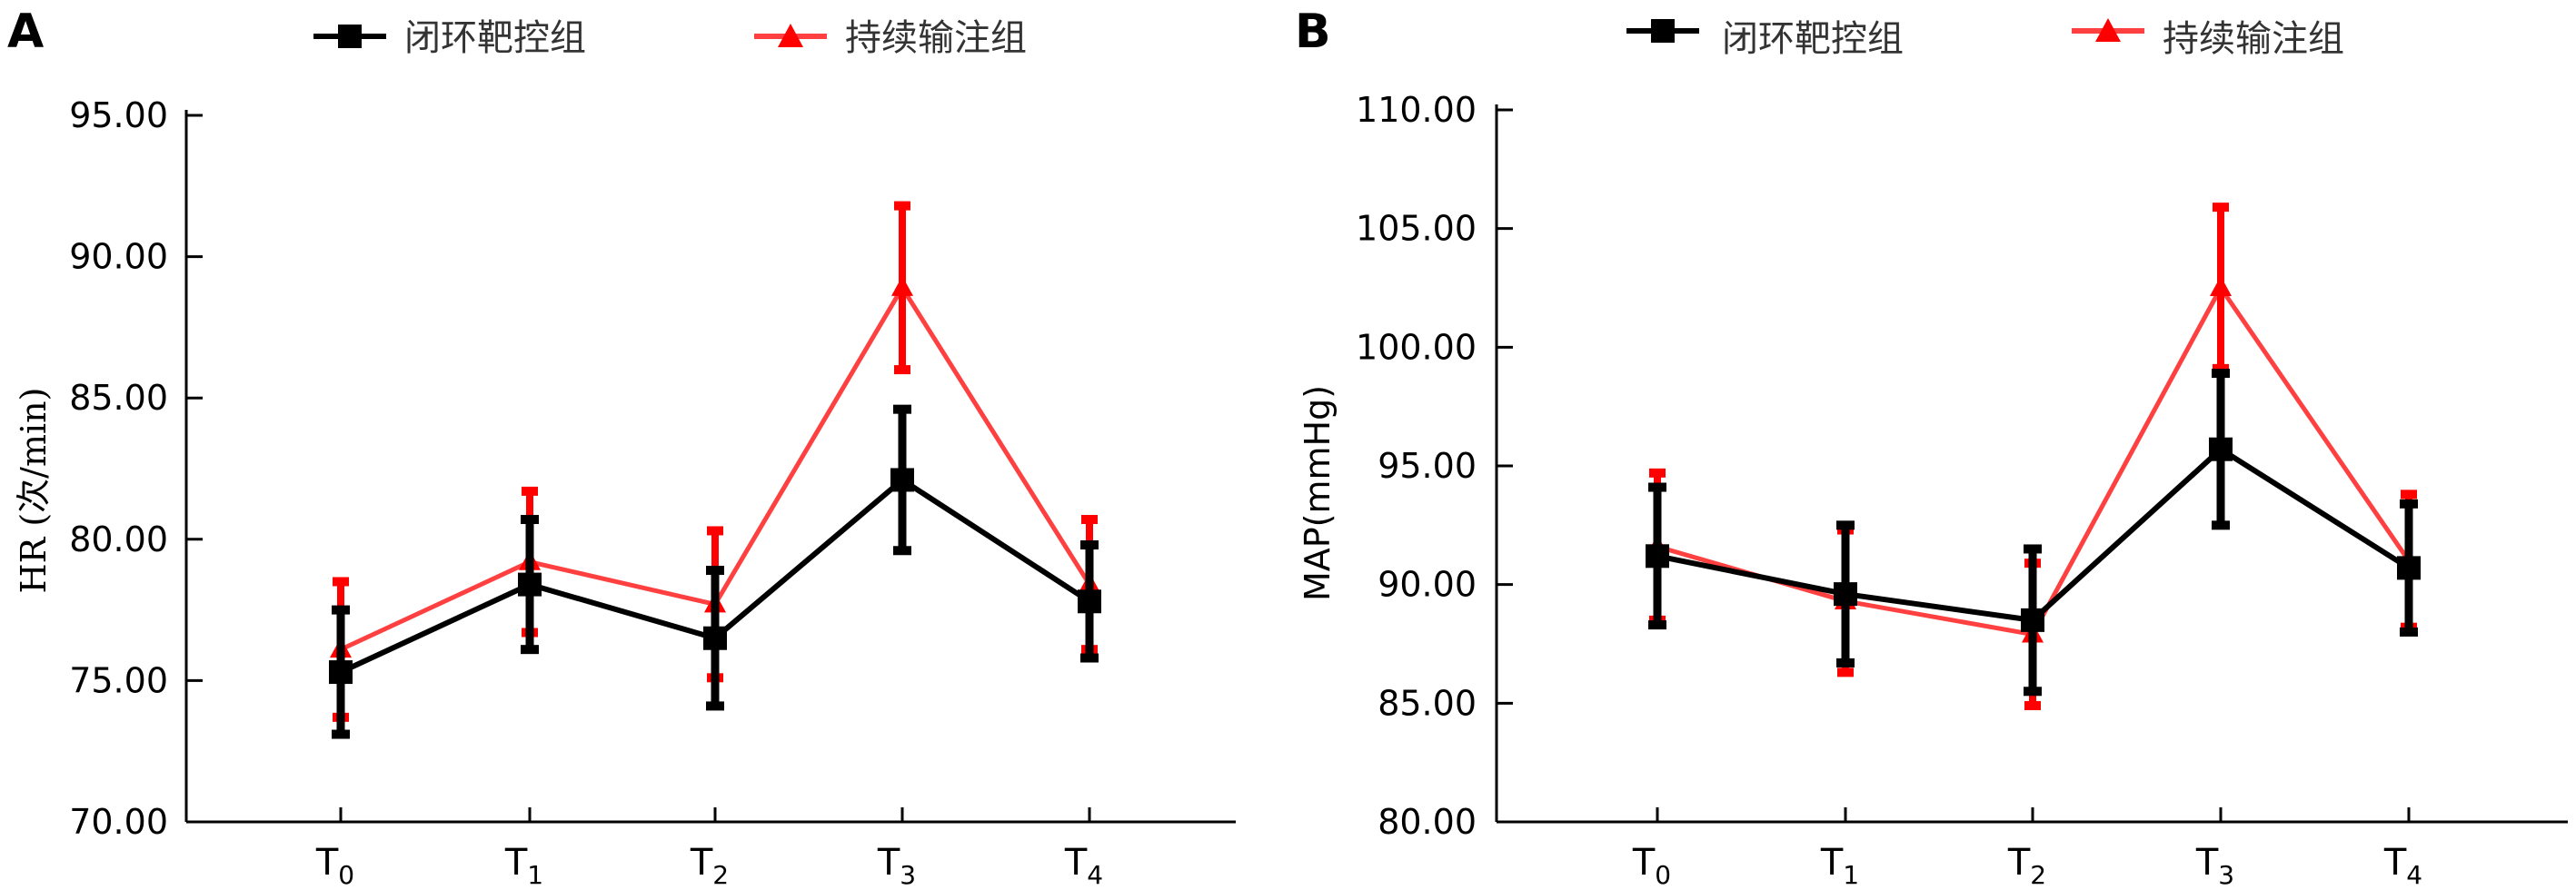  What do you see at coordinates (119, 398) in the screenshot?
I see `panel-a-y-tick-label: 85.00` at bounding box center [119, 398].